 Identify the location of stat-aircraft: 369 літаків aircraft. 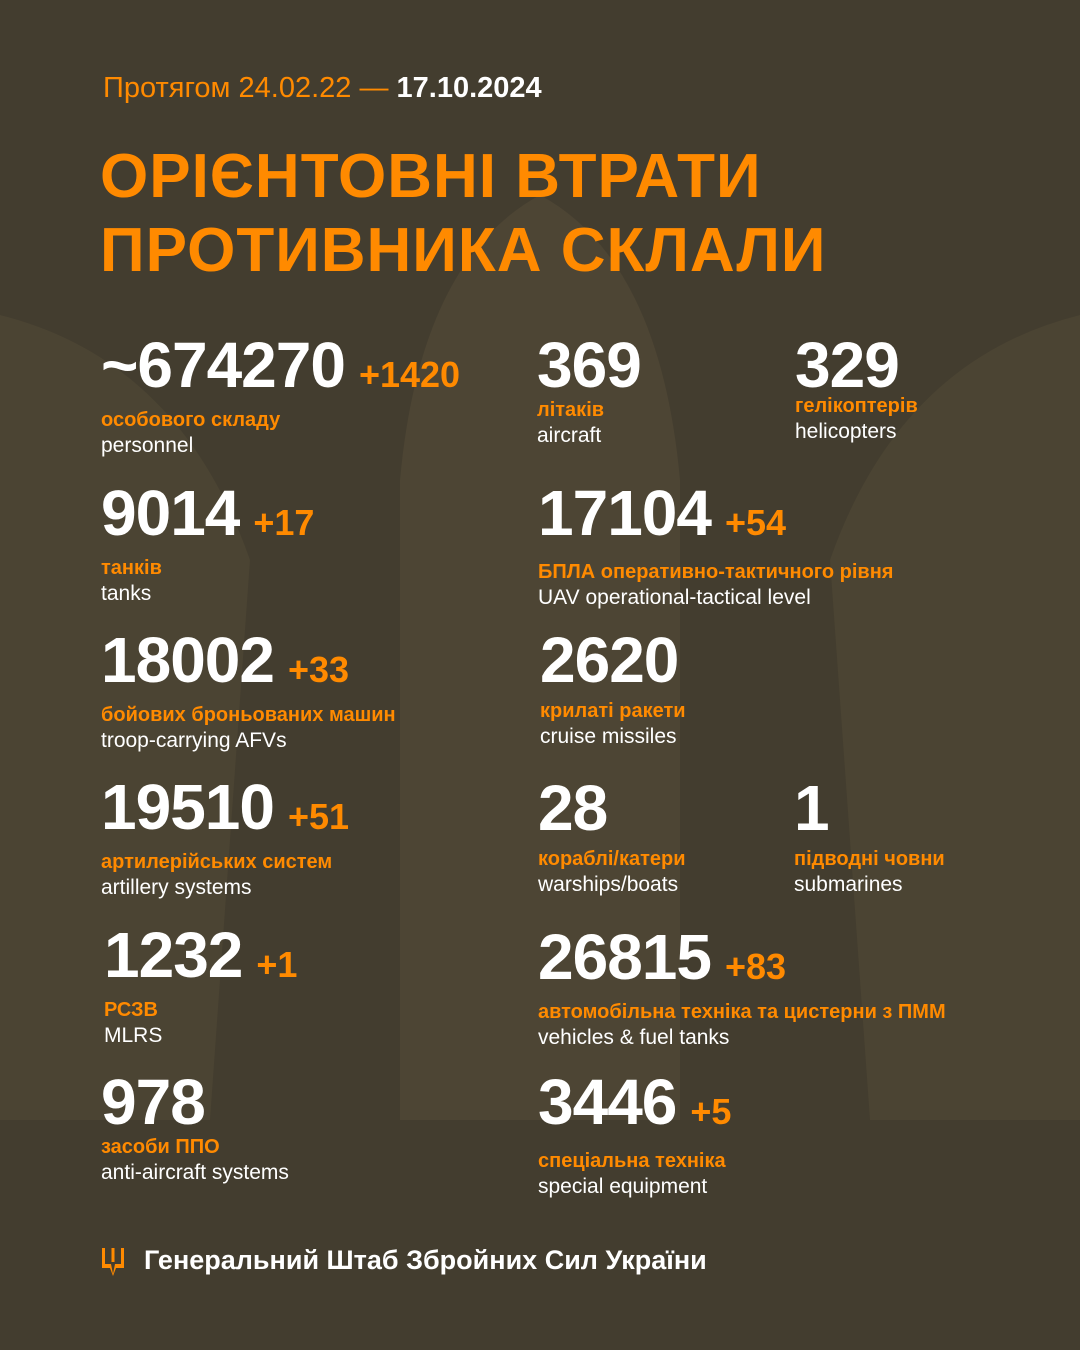
(589, 388).